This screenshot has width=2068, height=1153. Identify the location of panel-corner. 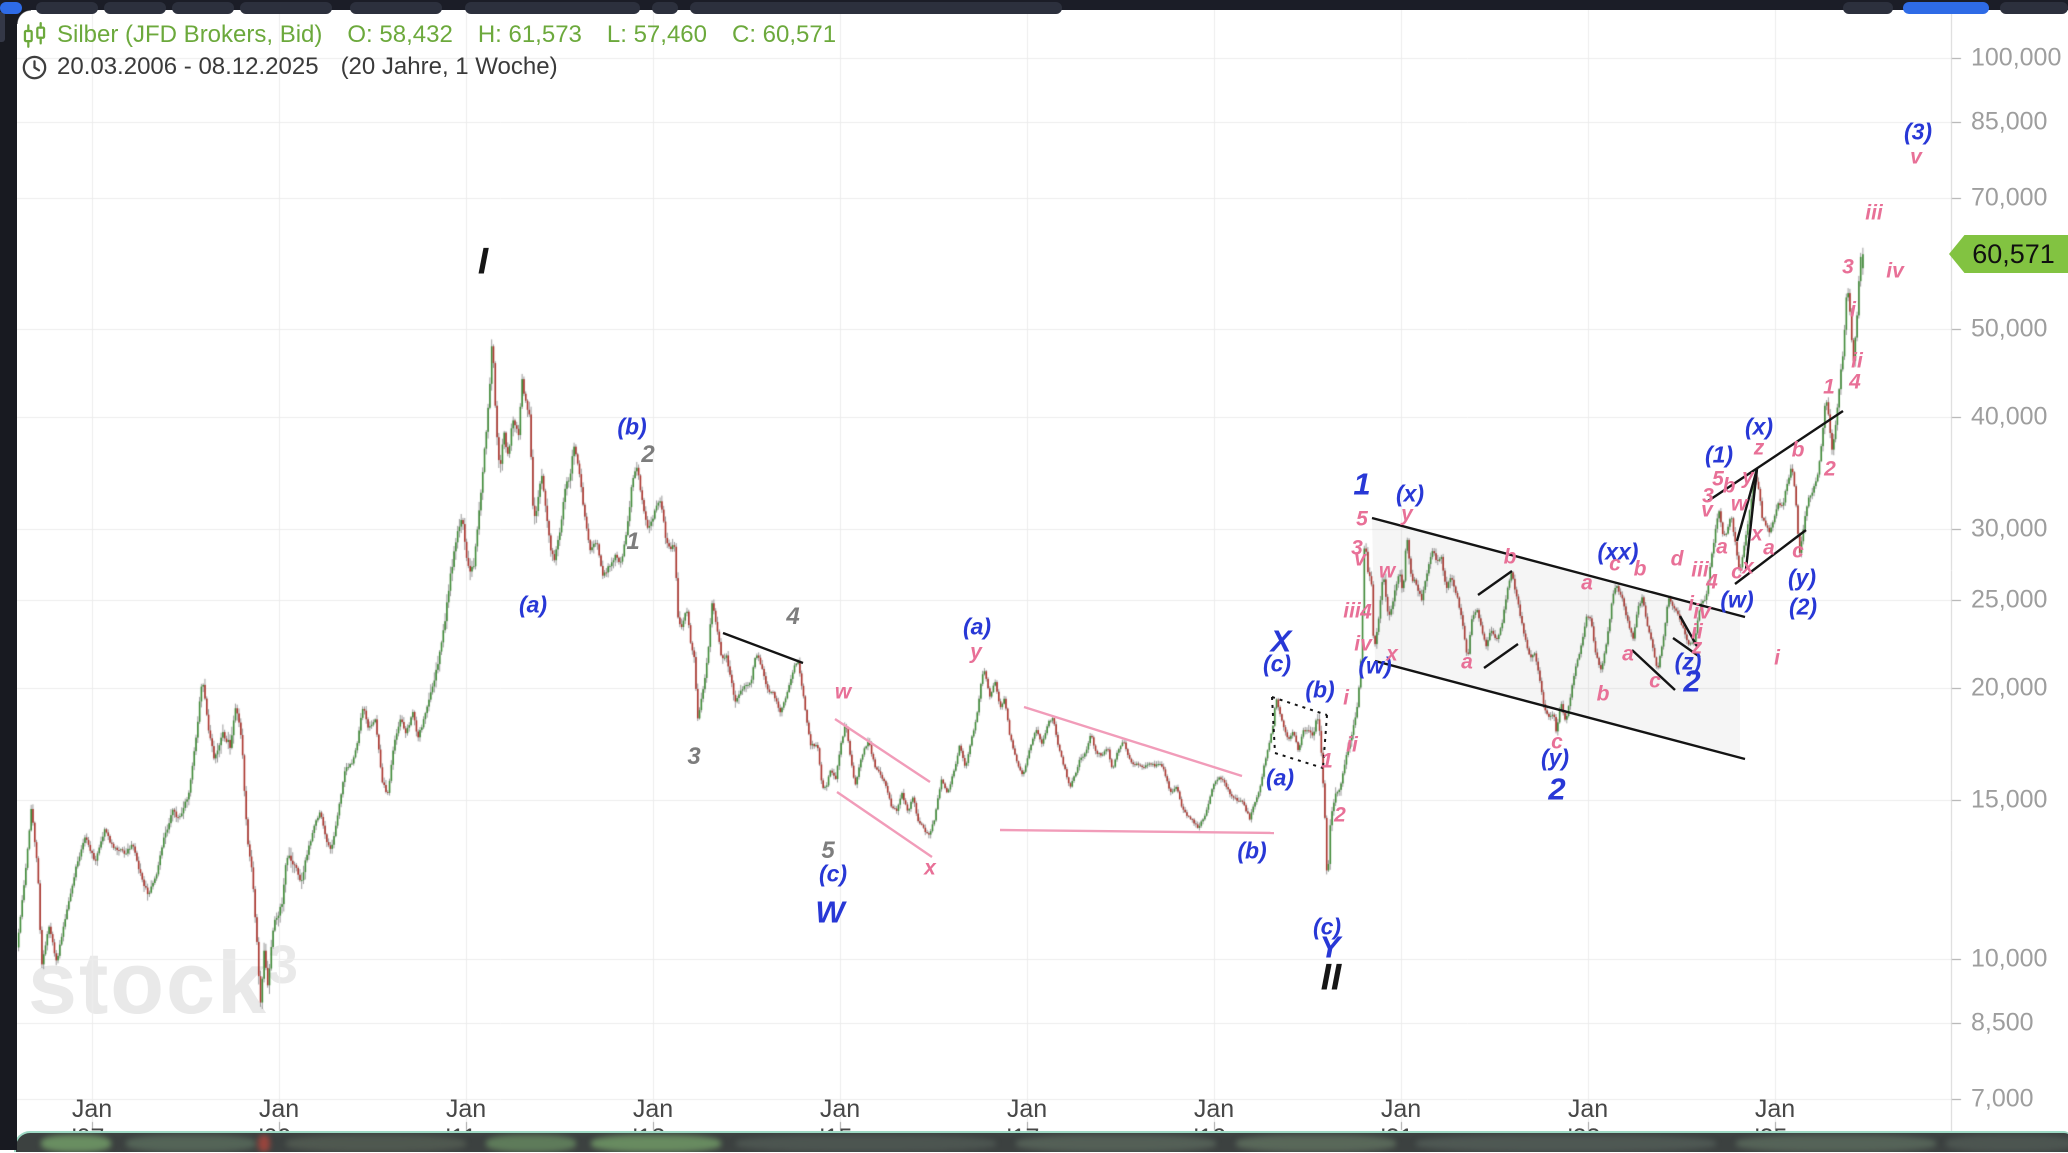
(24, 17).